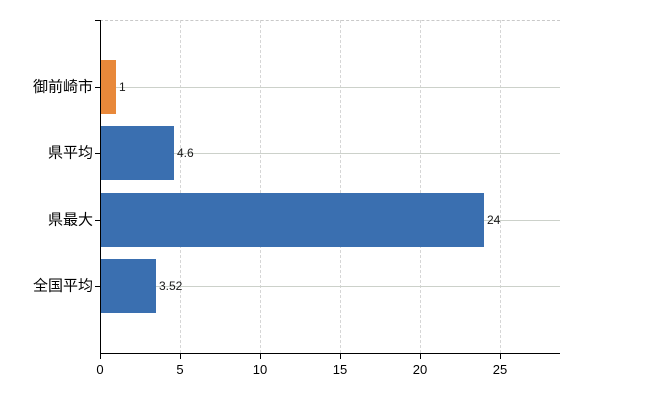 Image resolution: width=650 pixels, height=400 pixels. Describe the element at coordinates (494, 220) in the screenshot. I see `bar-value-label: 24` at that location.